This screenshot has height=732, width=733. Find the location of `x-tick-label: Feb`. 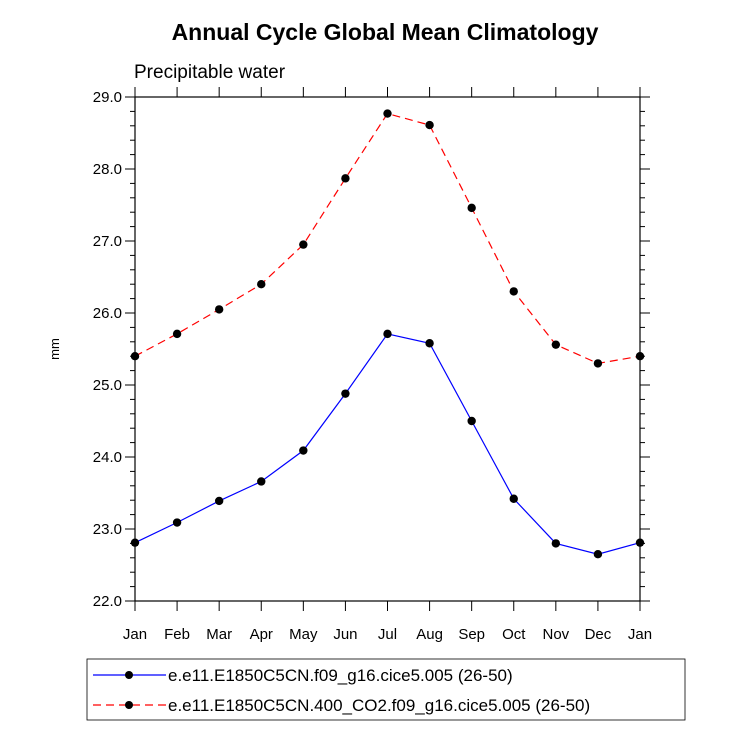

x-tick-label: Feb is located at coordinates (177, 634).